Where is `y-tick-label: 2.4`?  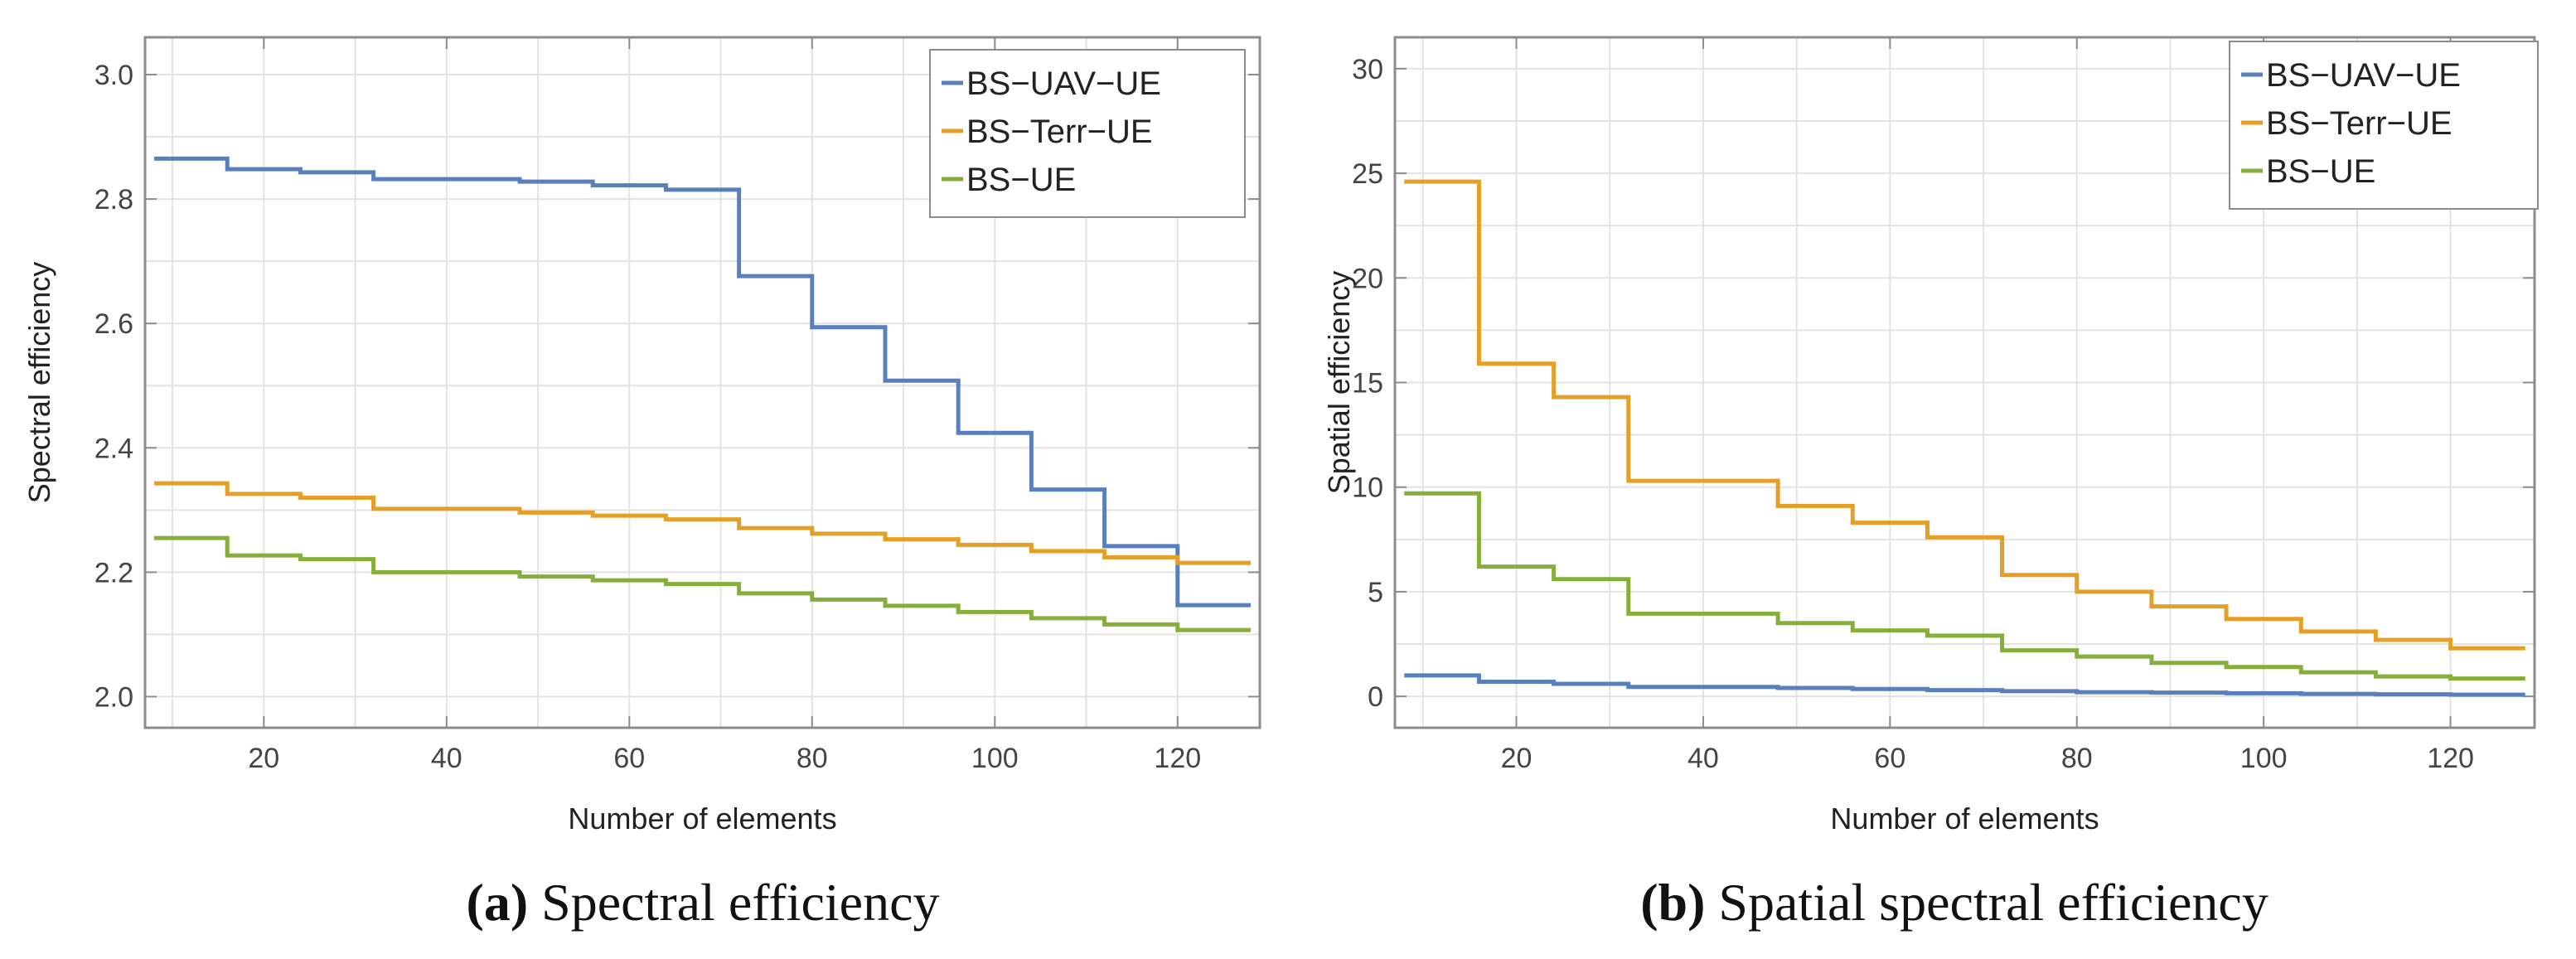
y-tick-label: 2.4 is located at coordinates (113, 448).